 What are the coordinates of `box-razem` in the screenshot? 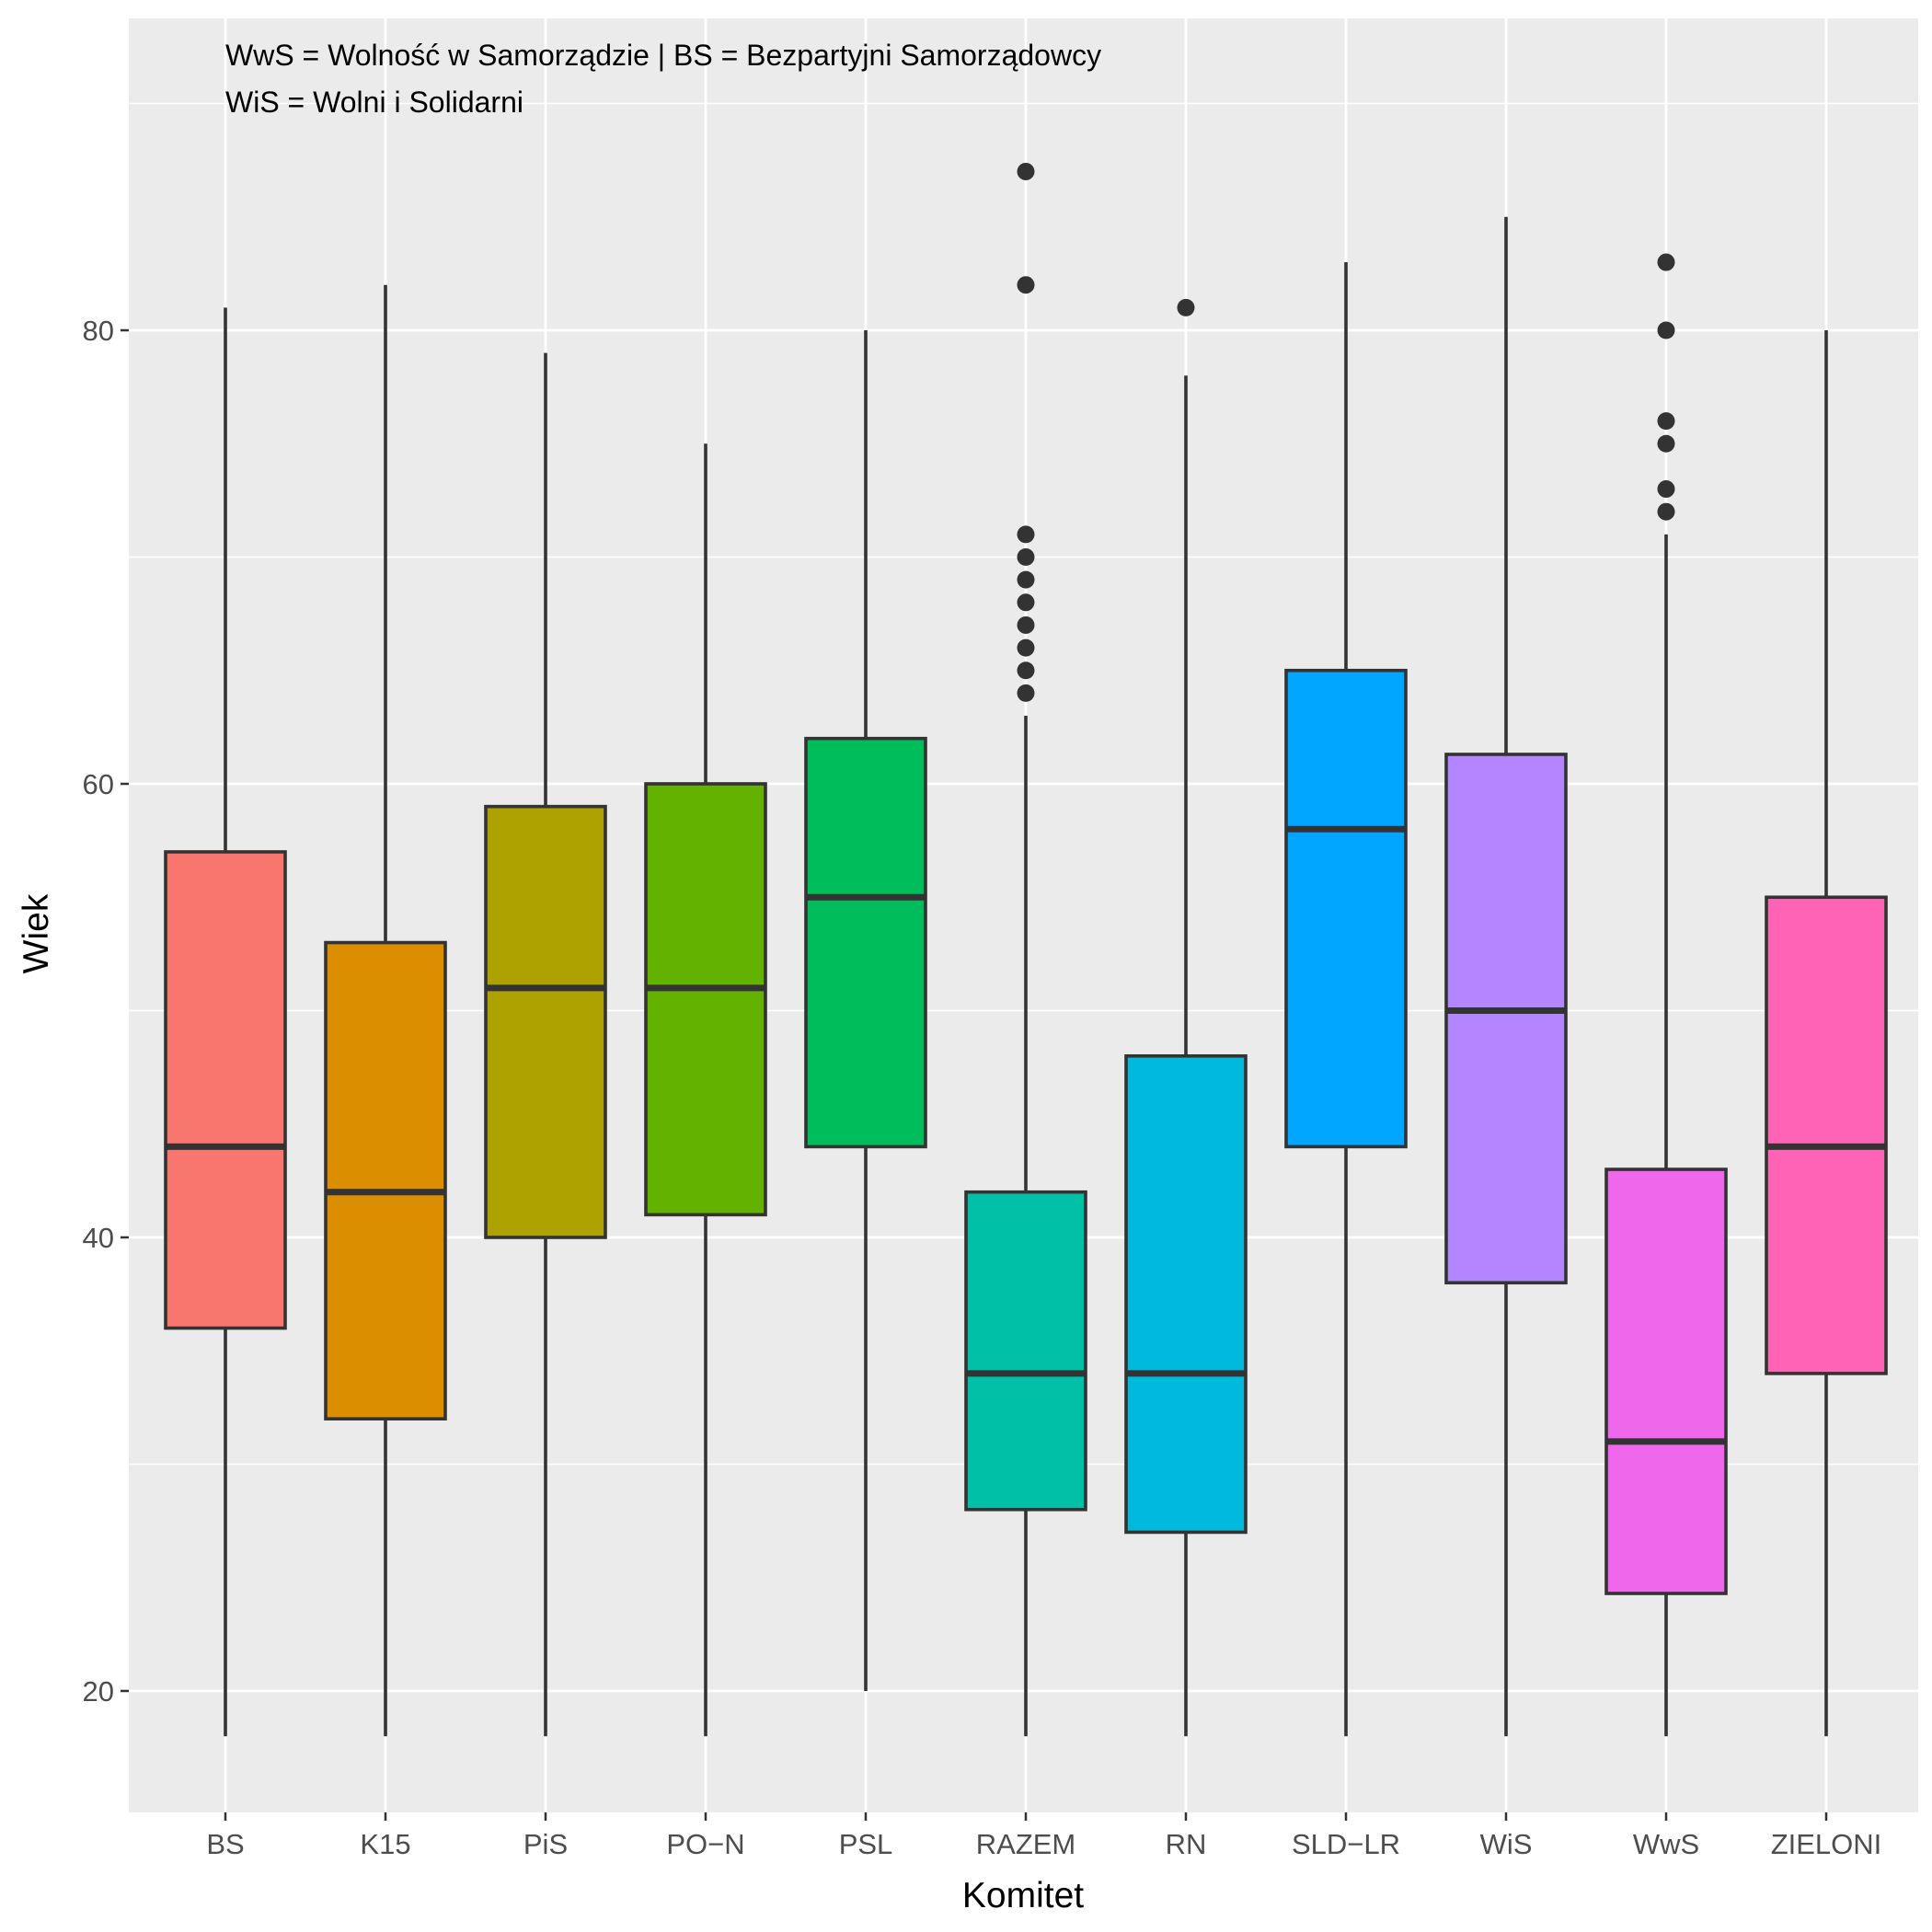 It's located at (1025, 949).